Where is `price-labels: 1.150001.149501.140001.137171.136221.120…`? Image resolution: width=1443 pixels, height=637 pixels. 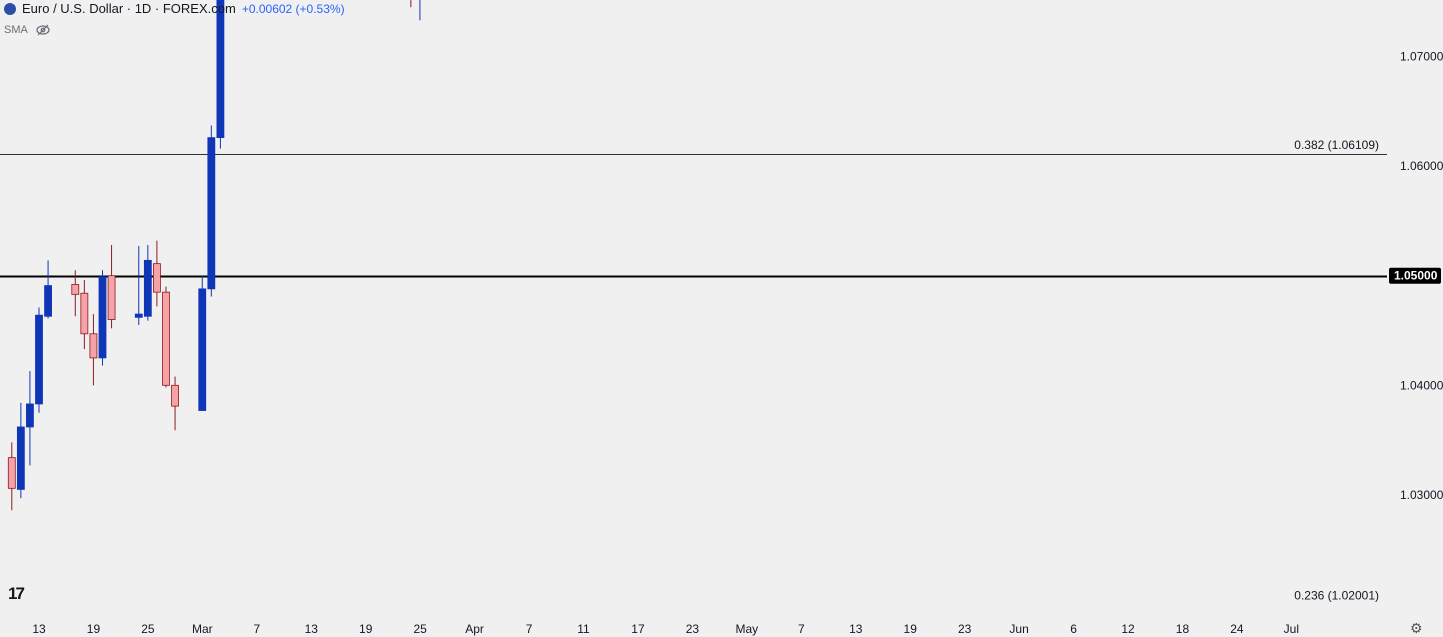
price-labels: 1.150001.149501.140001.137171.136221.120… is located at coordinates (1415, 275).